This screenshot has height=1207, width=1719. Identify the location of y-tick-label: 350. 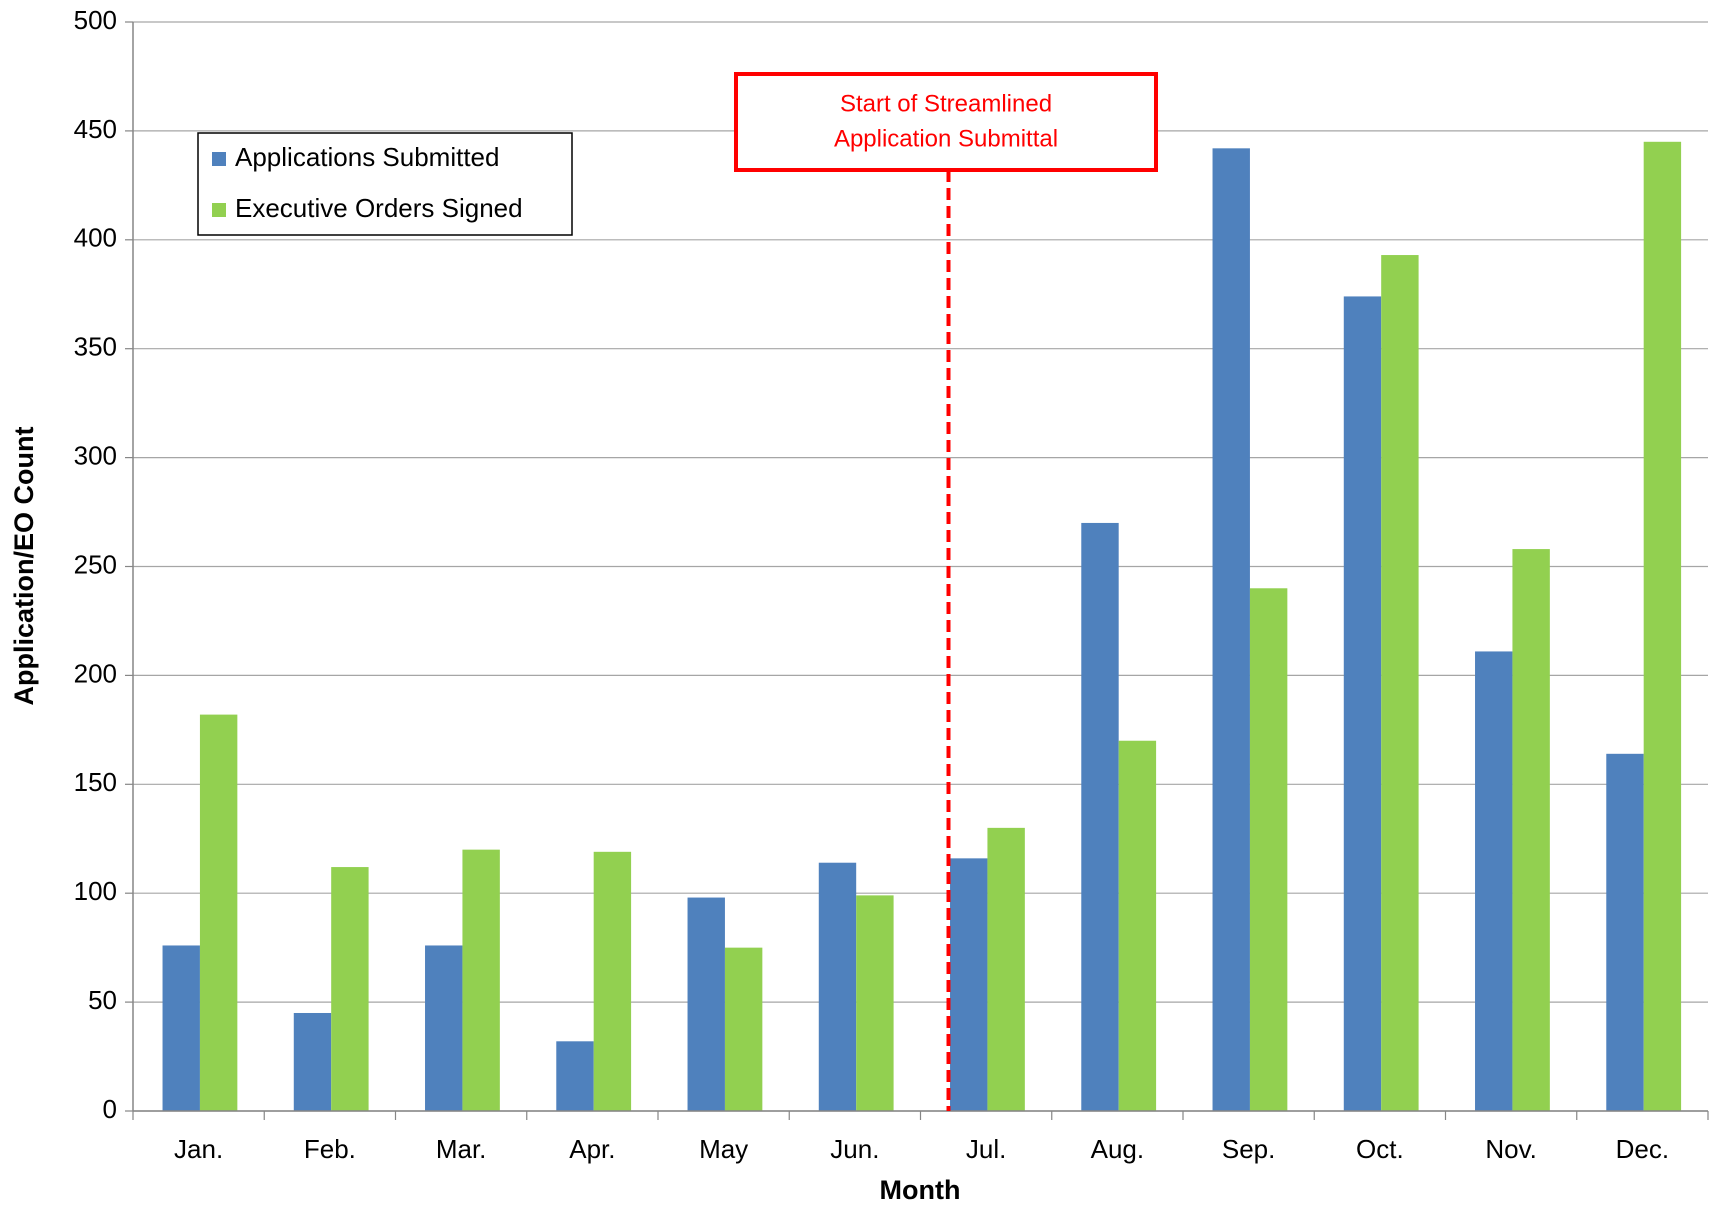
(95, 347).